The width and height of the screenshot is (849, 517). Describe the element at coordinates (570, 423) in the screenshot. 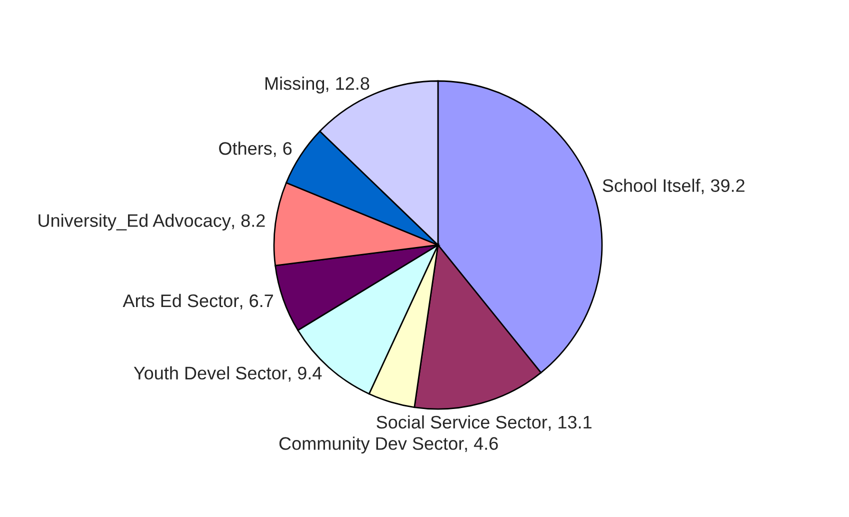

I see `data-label: , 13.1` at that location.